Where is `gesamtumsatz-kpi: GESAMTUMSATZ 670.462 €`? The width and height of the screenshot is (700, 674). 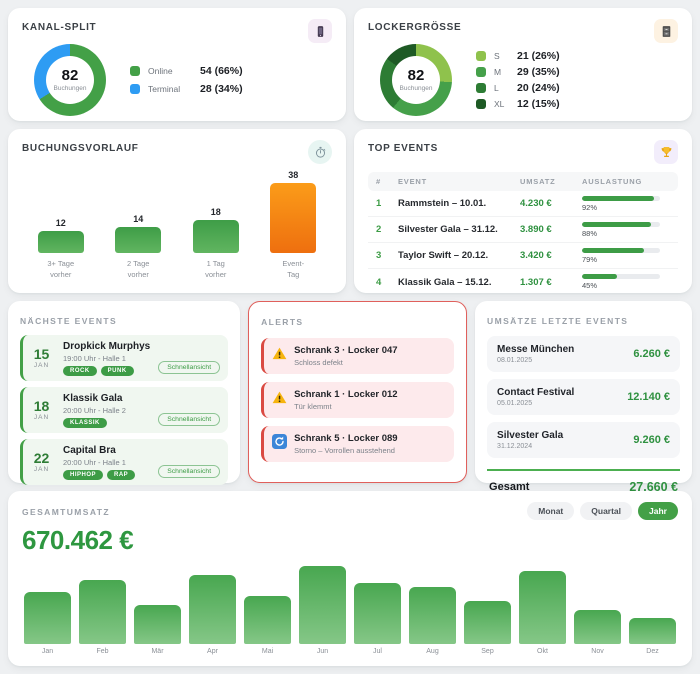
gesamtumsatz-kpi: GESAMTUMSATZ 670.462 € is located at coordinates (78, 529).